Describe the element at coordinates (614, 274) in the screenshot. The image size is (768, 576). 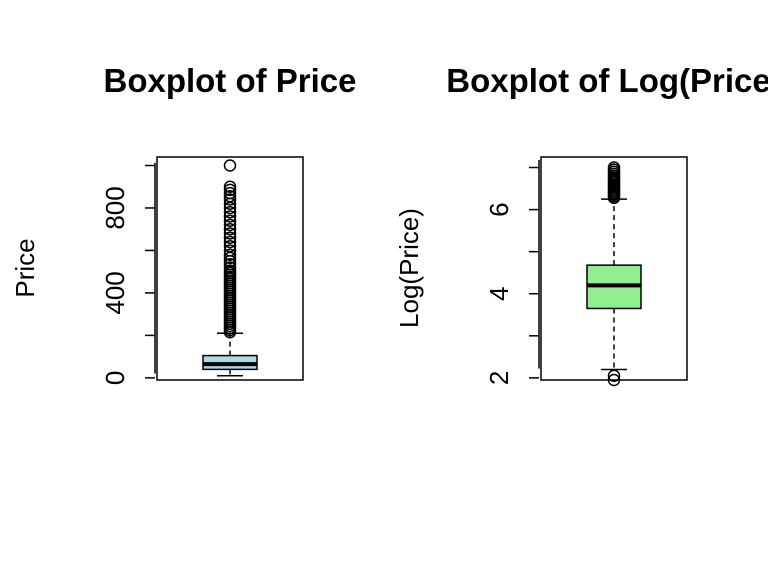
I see `log-price-outliers` at that location.